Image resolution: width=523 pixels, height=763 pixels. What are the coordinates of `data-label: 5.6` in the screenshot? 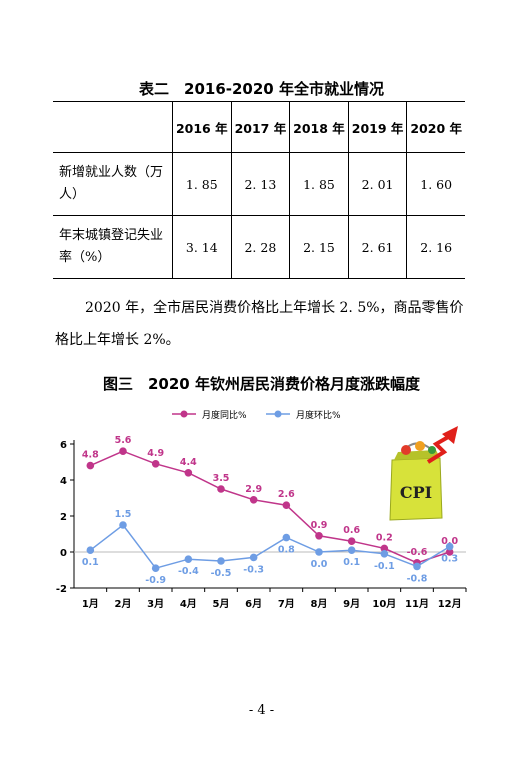 It's located at (123, 440).